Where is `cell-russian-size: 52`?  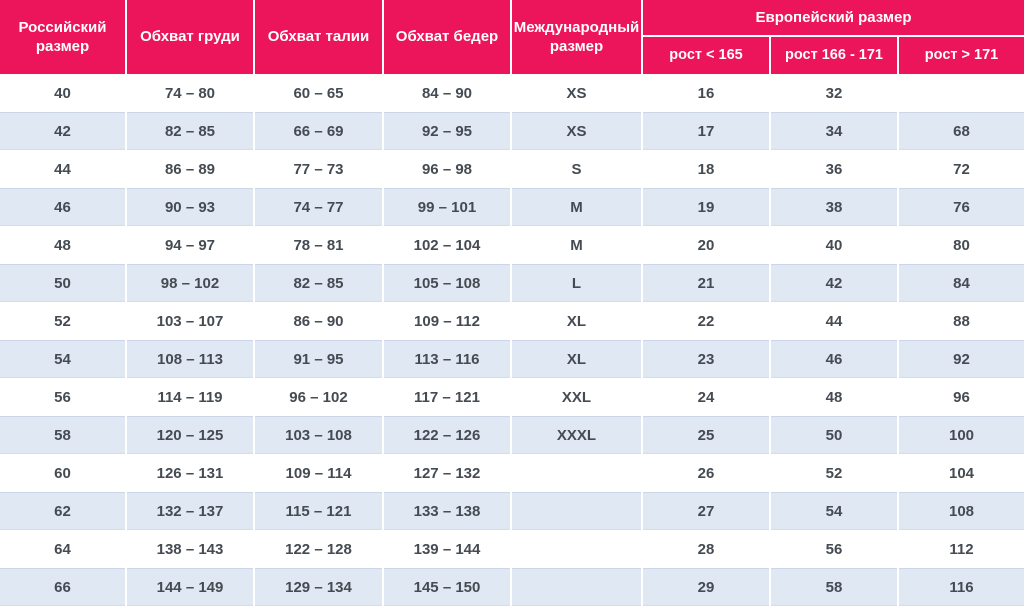 cell-russian-size: 52 is located at coordinates (62, 321).